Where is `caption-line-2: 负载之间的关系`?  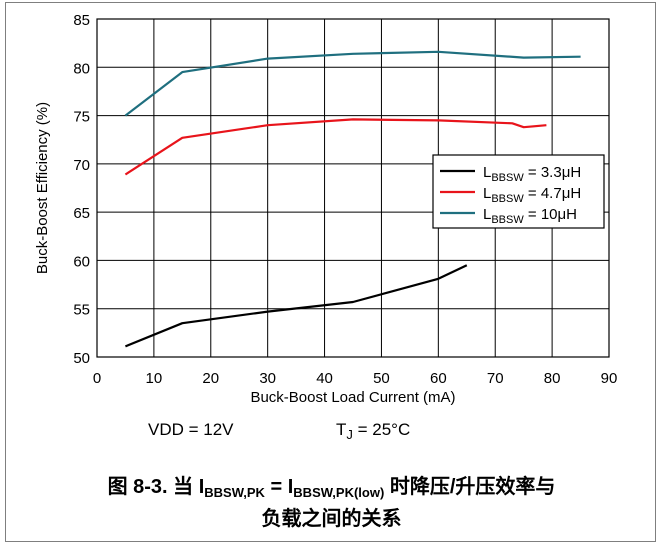
caption-line-2: 负载之间的关系 is located at coordinates (331, 519).